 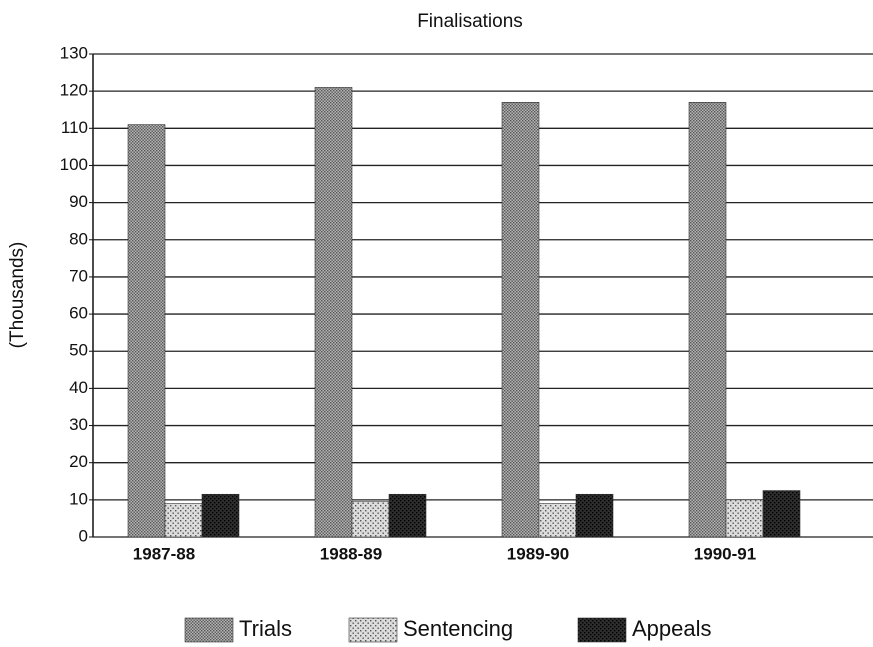 I want to click on y-tick-label: 20, so click(x=78, y=461).